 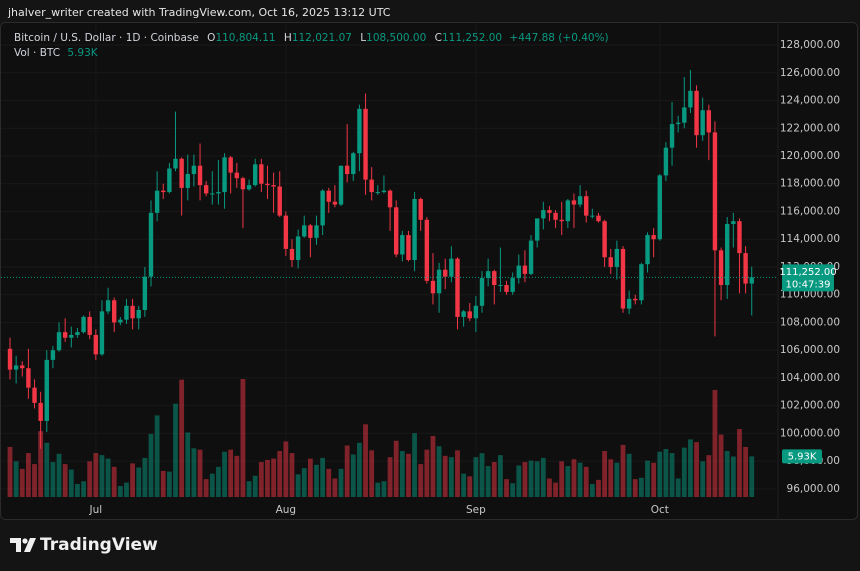 What do you see at coordinates (476, 510) in the screenshot?
I see `x-tick-label: Sep` at bounding box center [476, 510].